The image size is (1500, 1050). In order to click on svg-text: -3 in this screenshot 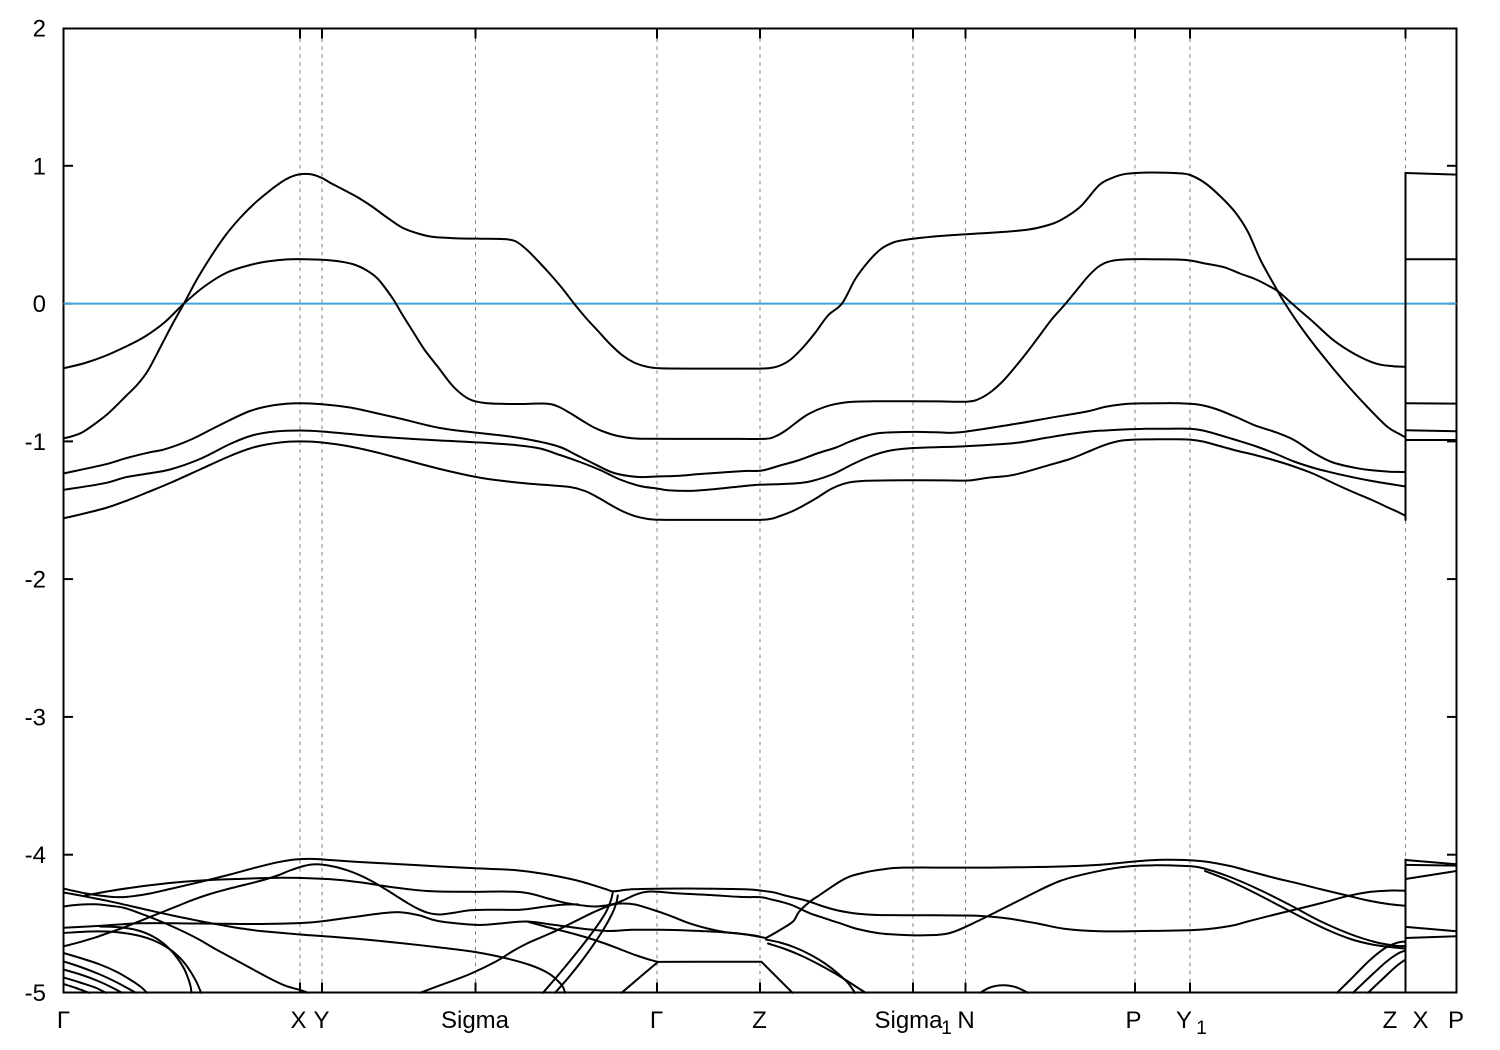, I will do `click(35, 717)`.